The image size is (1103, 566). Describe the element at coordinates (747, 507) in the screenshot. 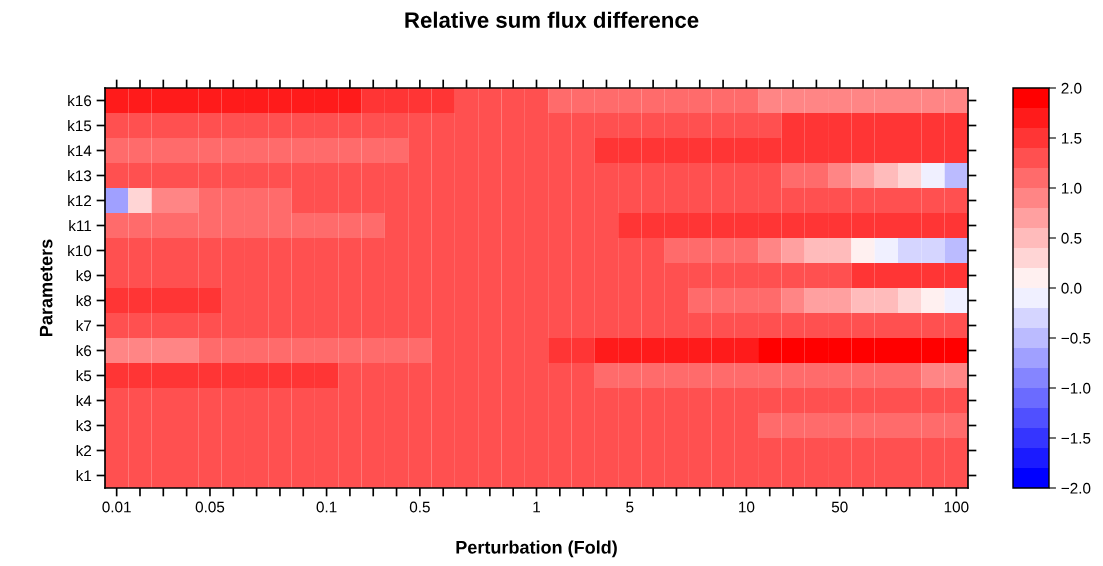

I see `x-tick-label: 10` at that location.